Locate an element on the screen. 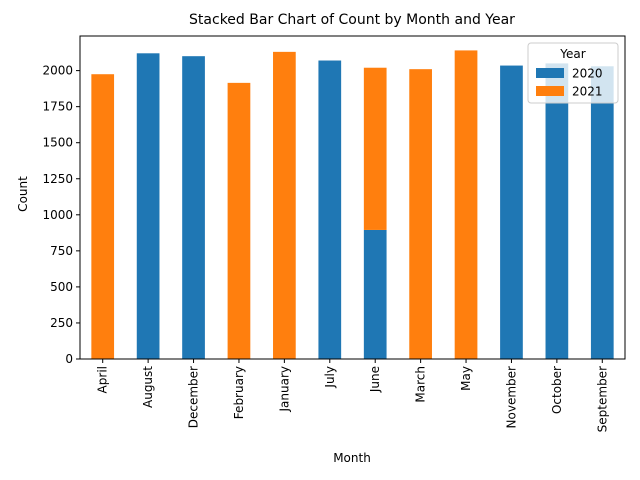 This screenshot has height=480, width=640. x-axis-title: Month is located at coordinates (352, 458).